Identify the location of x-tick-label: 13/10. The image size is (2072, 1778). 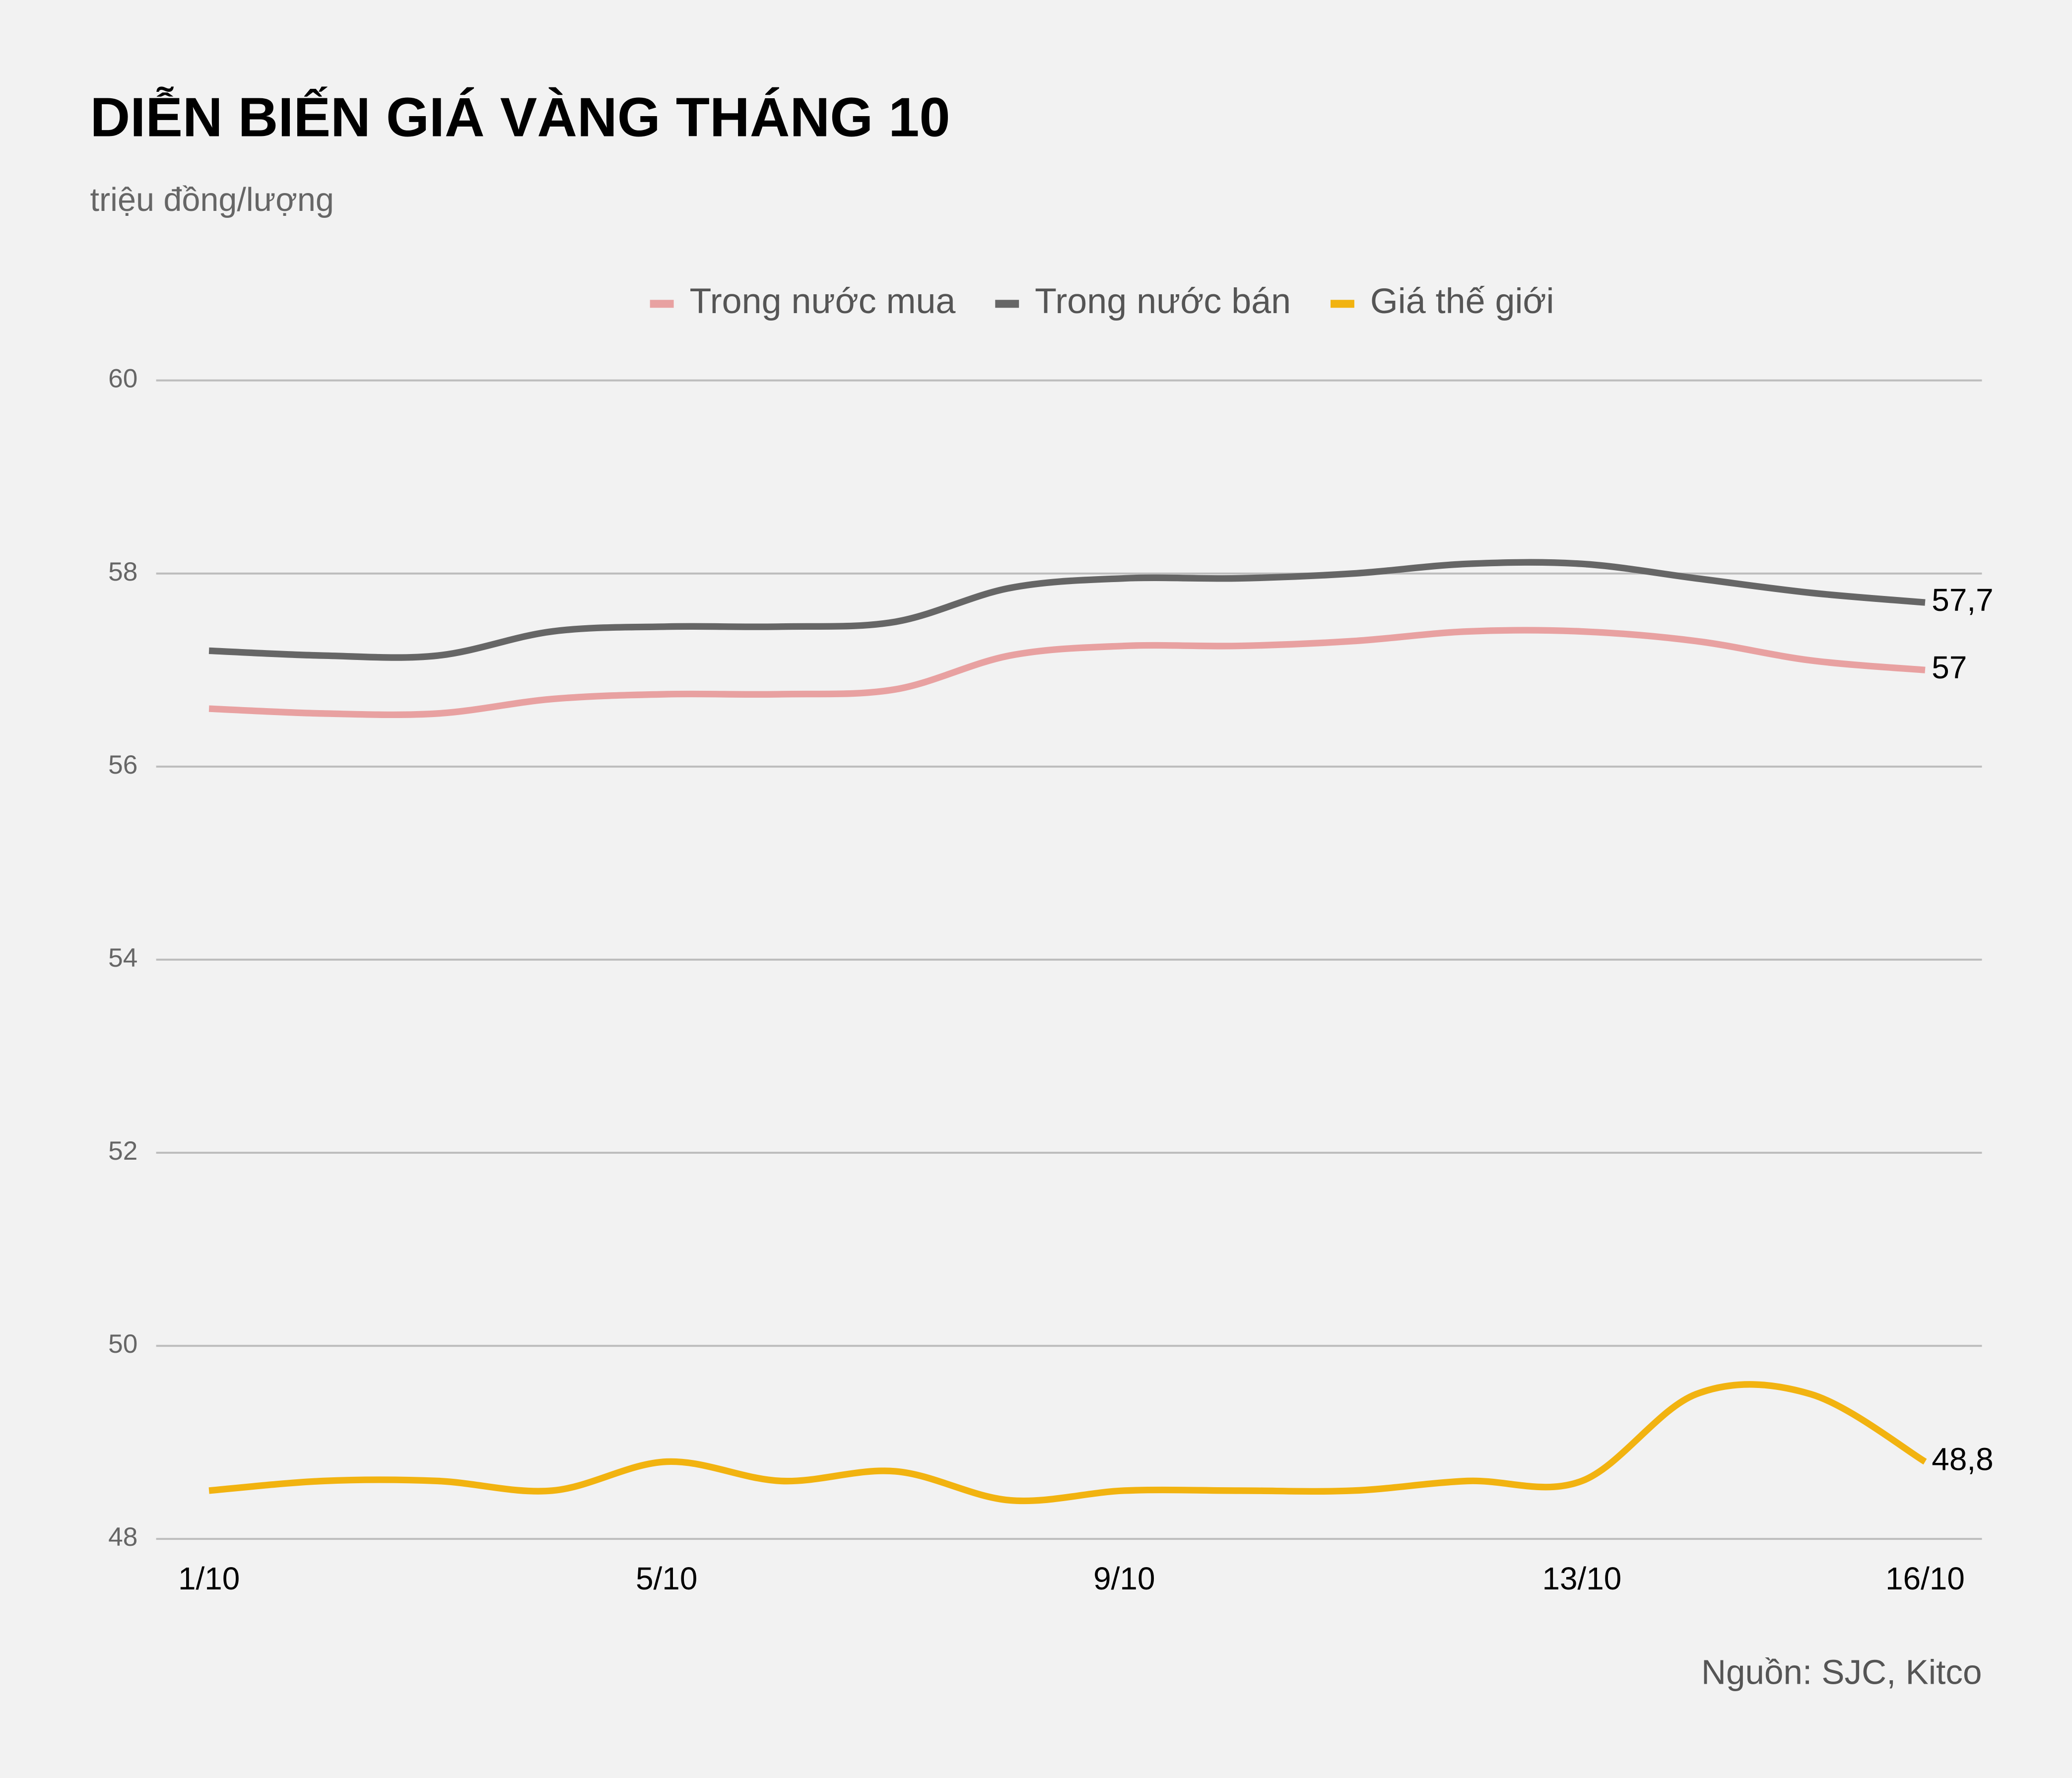
(1582, 1578).